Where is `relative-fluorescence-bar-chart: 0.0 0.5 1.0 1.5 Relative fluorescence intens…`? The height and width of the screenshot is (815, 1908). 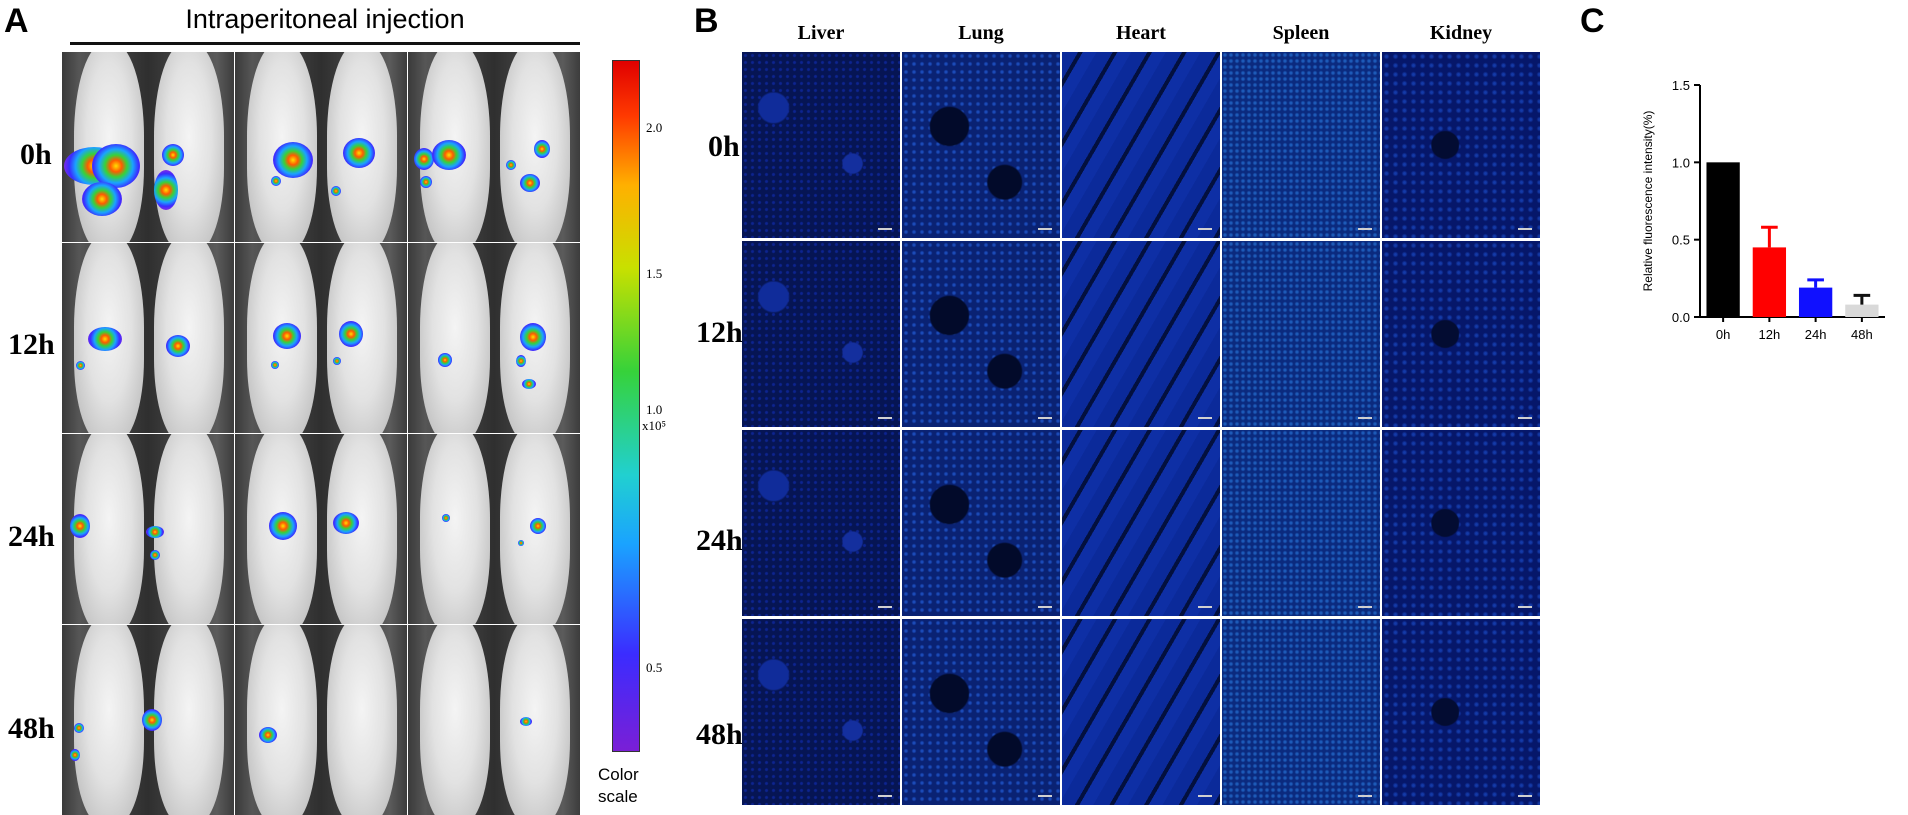
relative-fluorescence-bar-chart: 0.0 0.5 1.0 1.5 Relative fluorescence intens… is located at coordinates (1763, 210).